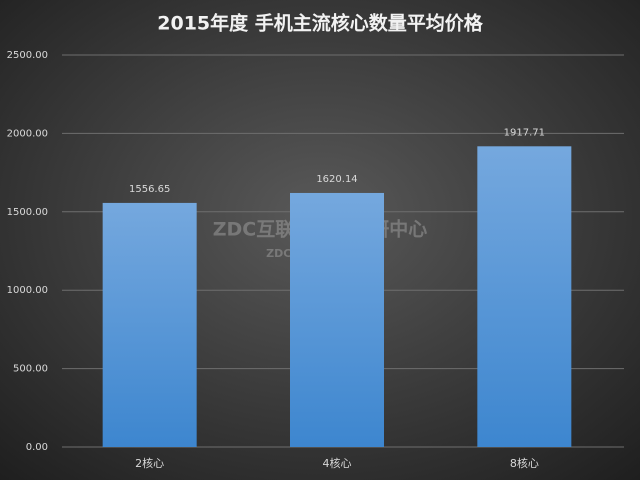 Image resolution: width=640 pixels, height=480 pixels. What do you see at coordinates (27, 212) in the screenshot?
I see `y-tick-label: 1500.00` at bounding box center [27, 212].